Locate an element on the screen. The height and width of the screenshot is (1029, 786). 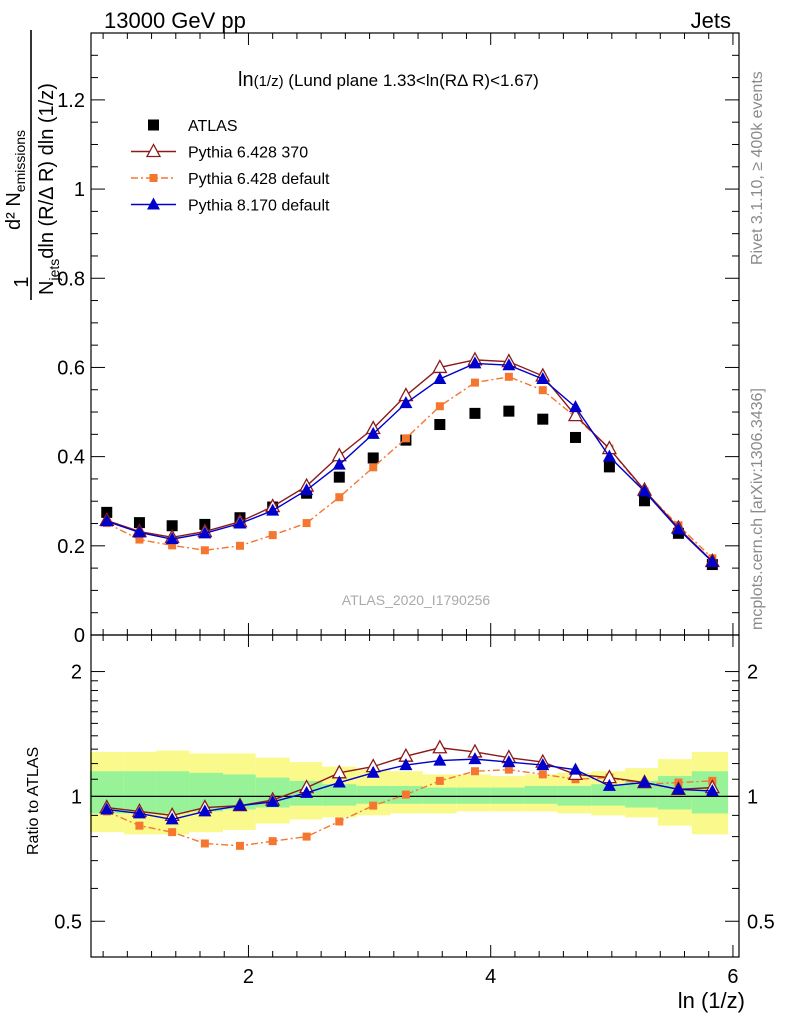
x-tick-label: 2 is located at coordinates (248, 977).